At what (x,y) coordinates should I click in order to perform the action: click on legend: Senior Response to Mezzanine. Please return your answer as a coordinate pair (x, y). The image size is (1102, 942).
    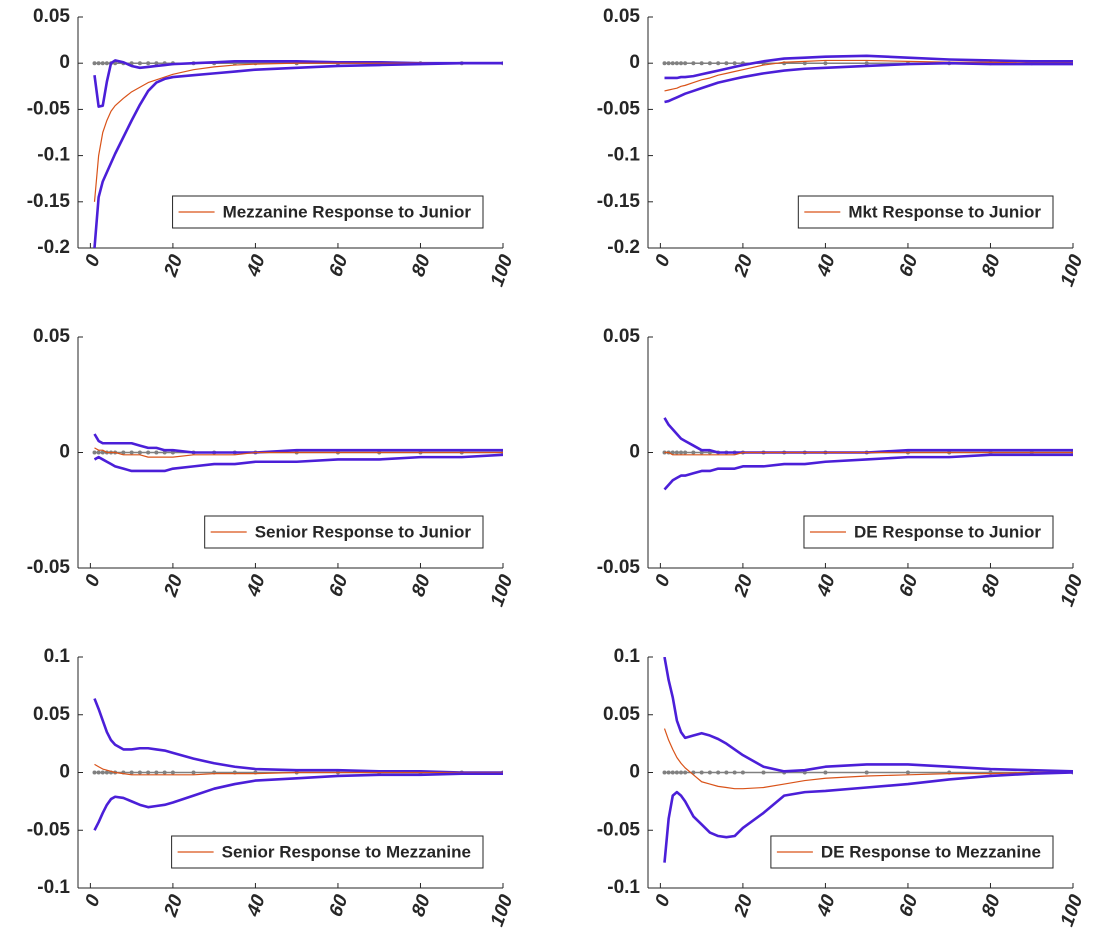
    Looking at the image, I should click on (327, 852).